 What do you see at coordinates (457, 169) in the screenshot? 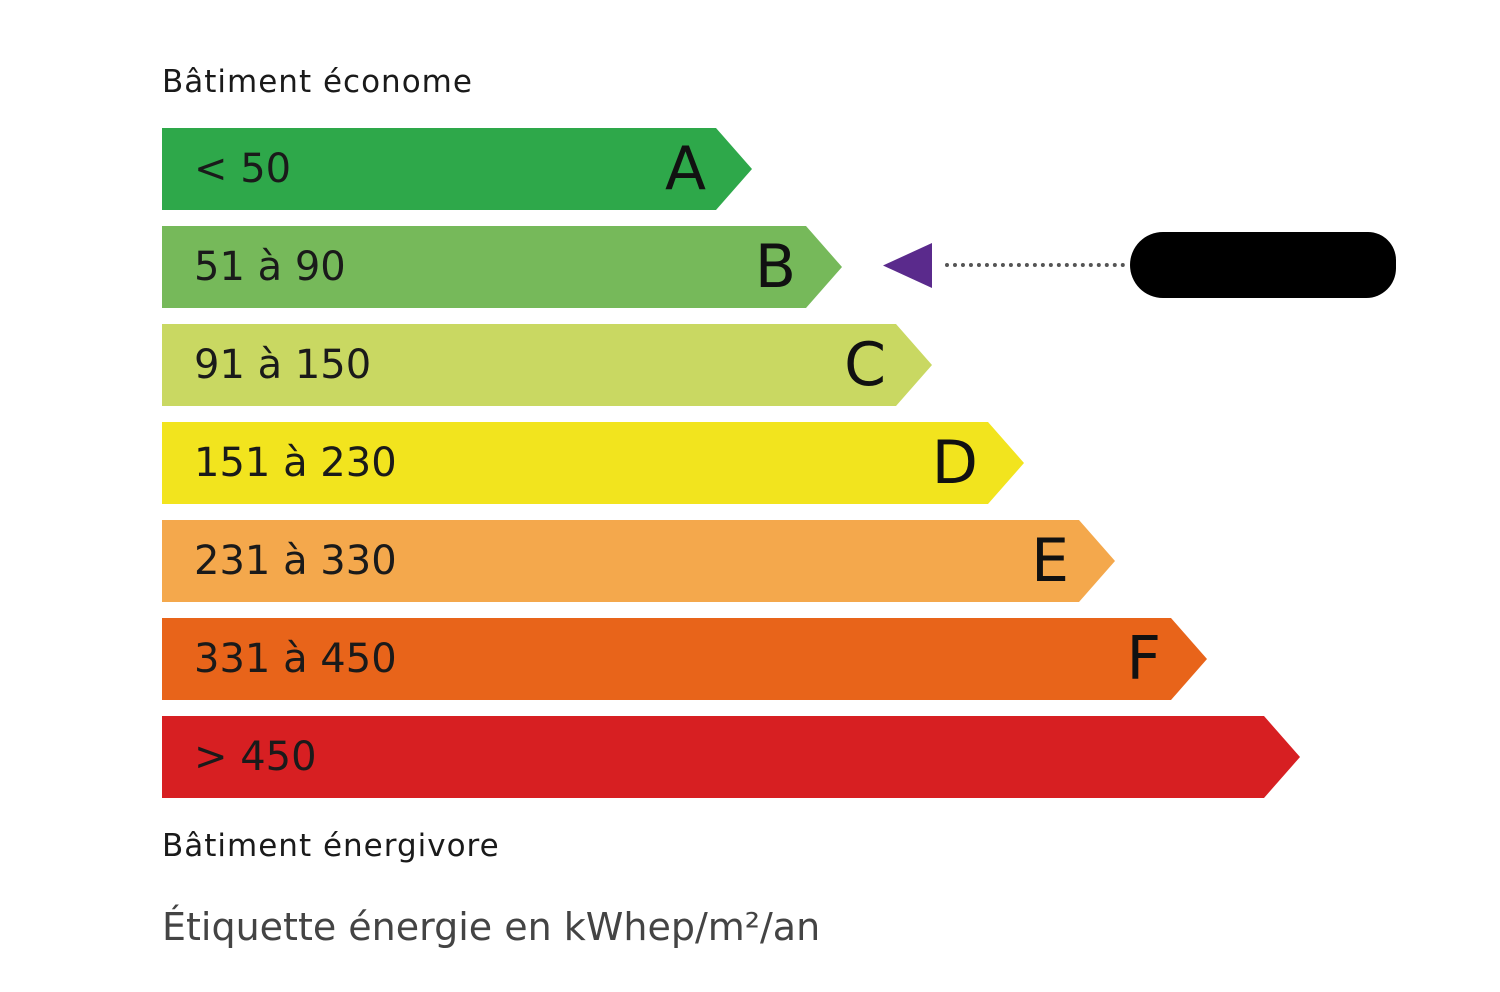
I see `energy-bar-a: < 50 A` at bounding box center [457, 169].